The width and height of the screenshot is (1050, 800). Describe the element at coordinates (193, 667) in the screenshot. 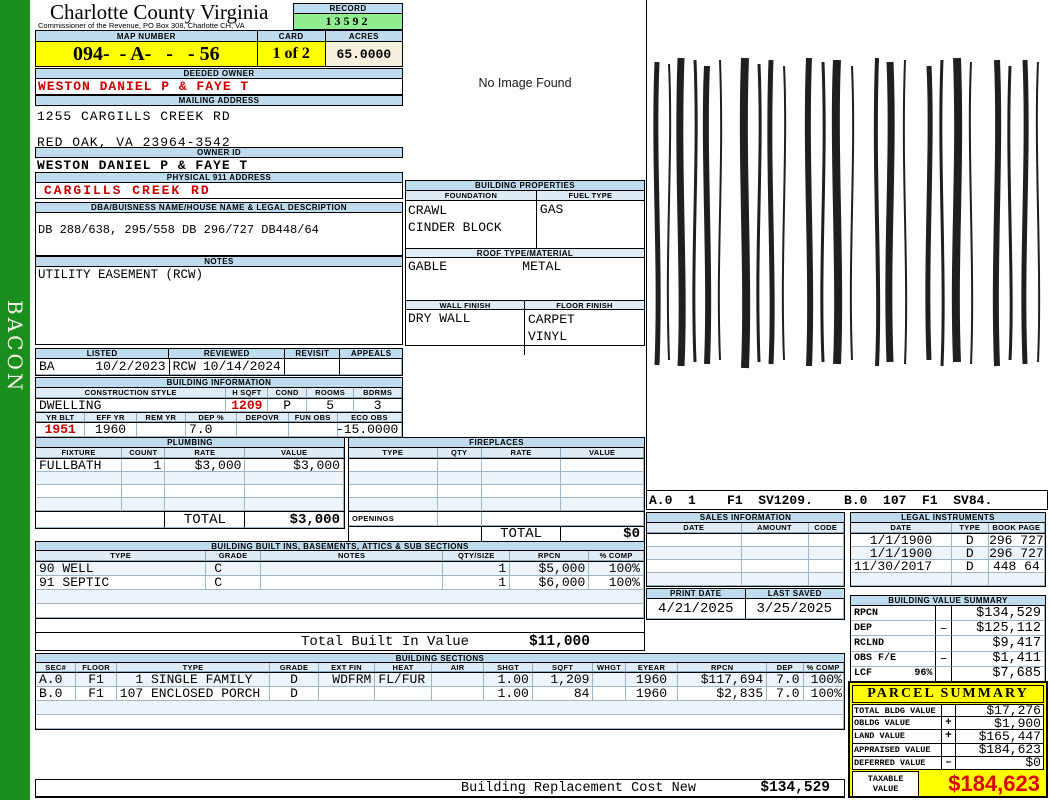

I see `type-label: TYPE` at that location.